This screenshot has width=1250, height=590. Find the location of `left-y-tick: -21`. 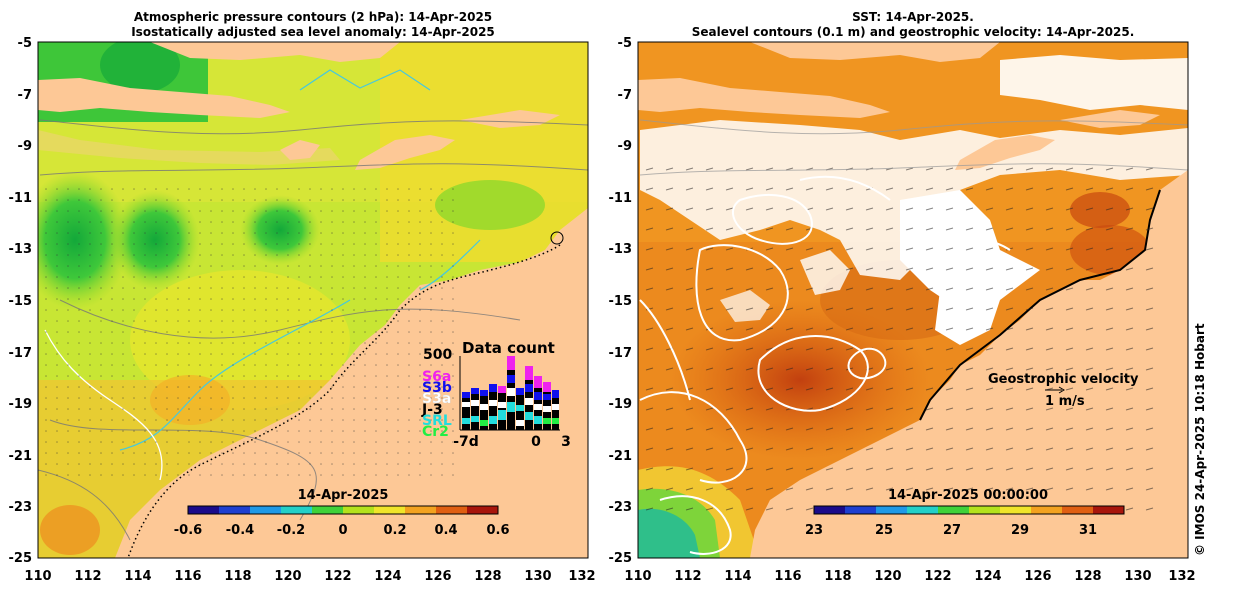

left-y-tick: -21 is located at coordinates (21, 456).